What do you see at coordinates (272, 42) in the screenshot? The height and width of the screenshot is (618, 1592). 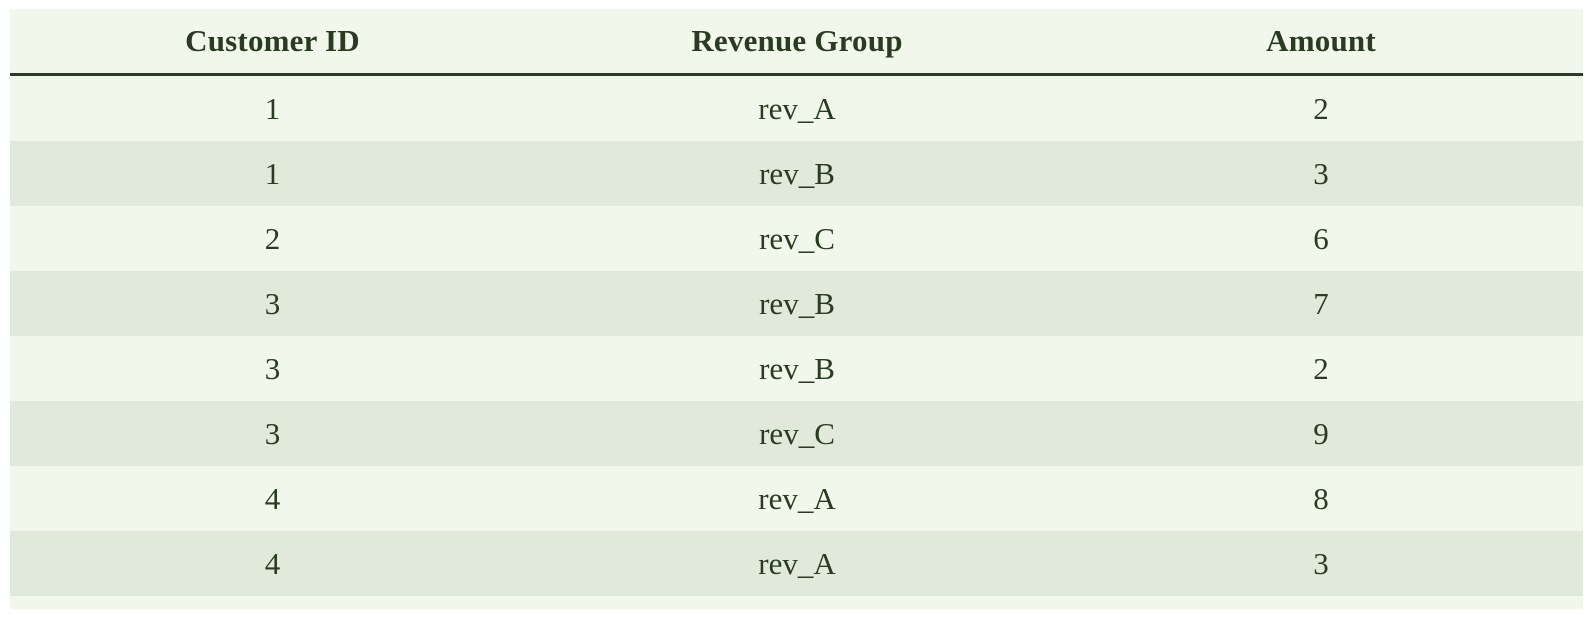 I see `column-header-customer-id: Customer ID` at bounding box center [272, 42].